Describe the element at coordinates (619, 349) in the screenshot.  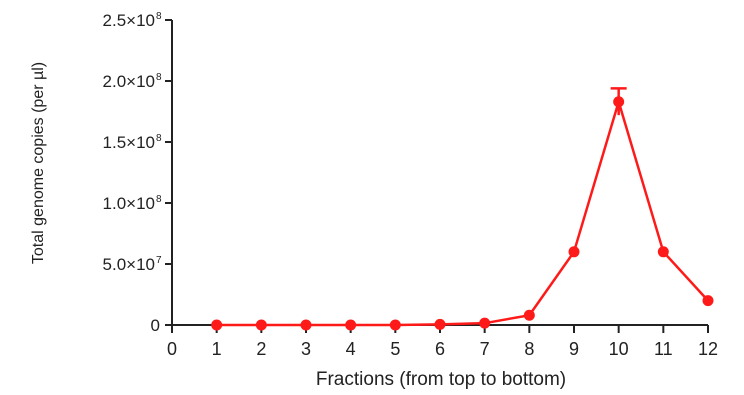
I see `x-tick-label: 10` at that location.